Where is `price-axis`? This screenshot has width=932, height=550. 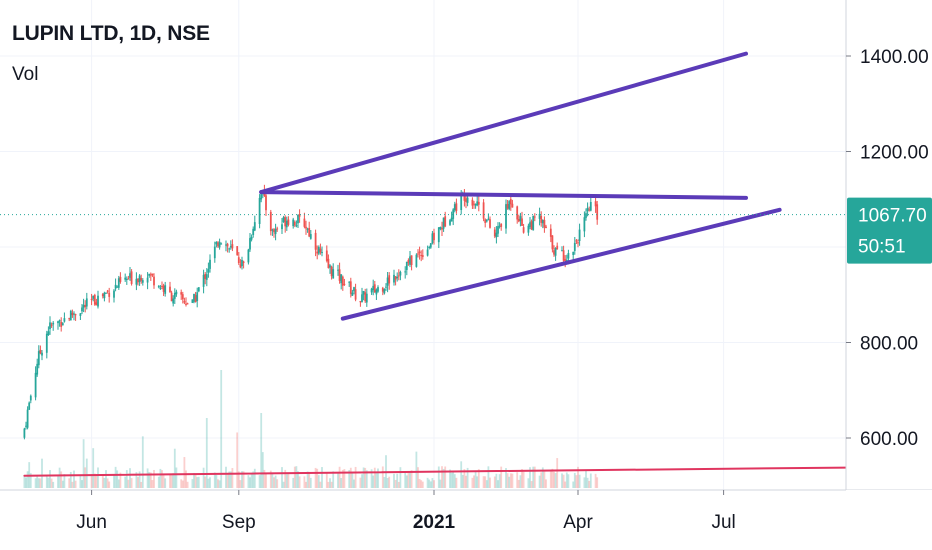
price-axis is located at coordinates (889, 275).